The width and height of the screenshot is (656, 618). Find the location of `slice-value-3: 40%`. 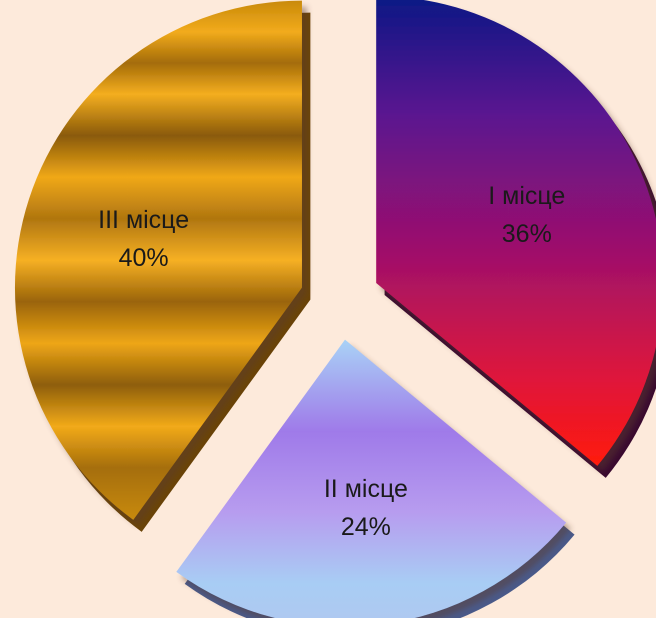

slice-value-3: 40% is located at coordinates (144, 258).